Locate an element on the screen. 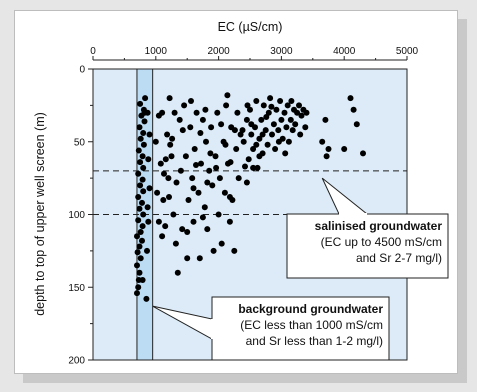 The width and height of the screenshot is (477, 392). y-axis-title: depth to top of upper well screen (m) is located at coordinates (40, 214).